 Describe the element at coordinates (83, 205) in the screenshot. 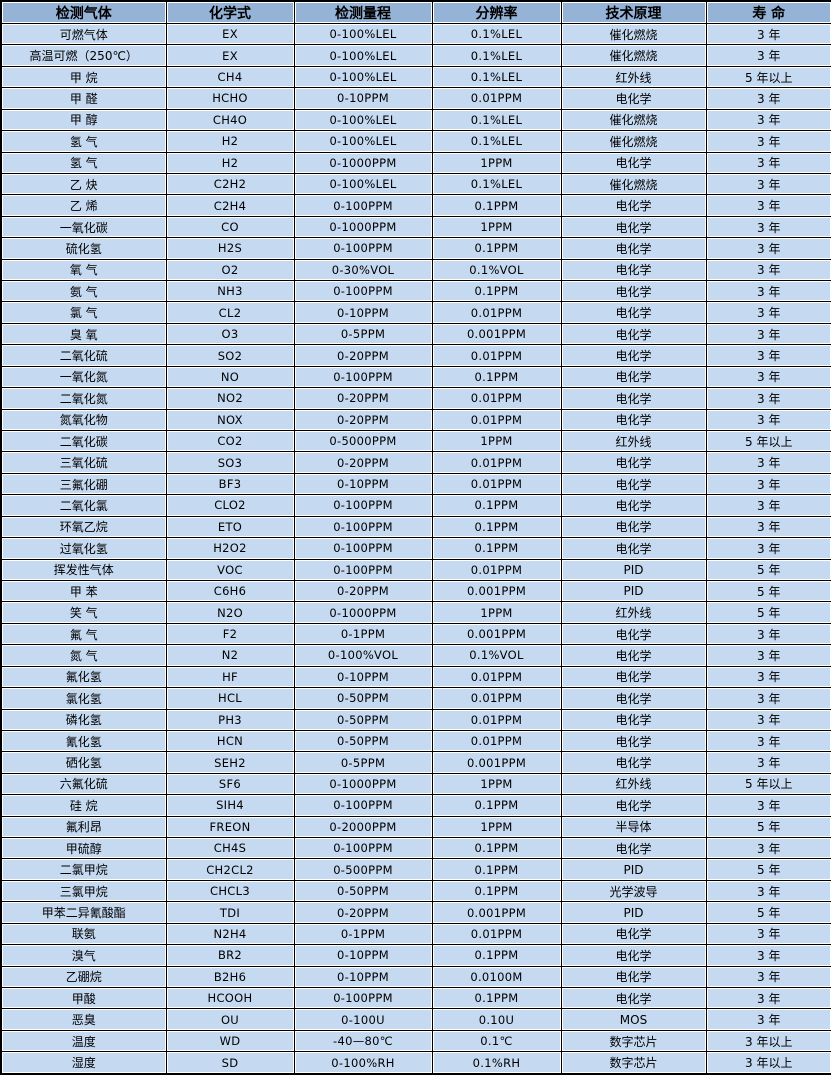

I see `cell-gas: 乙 烯` at that location.